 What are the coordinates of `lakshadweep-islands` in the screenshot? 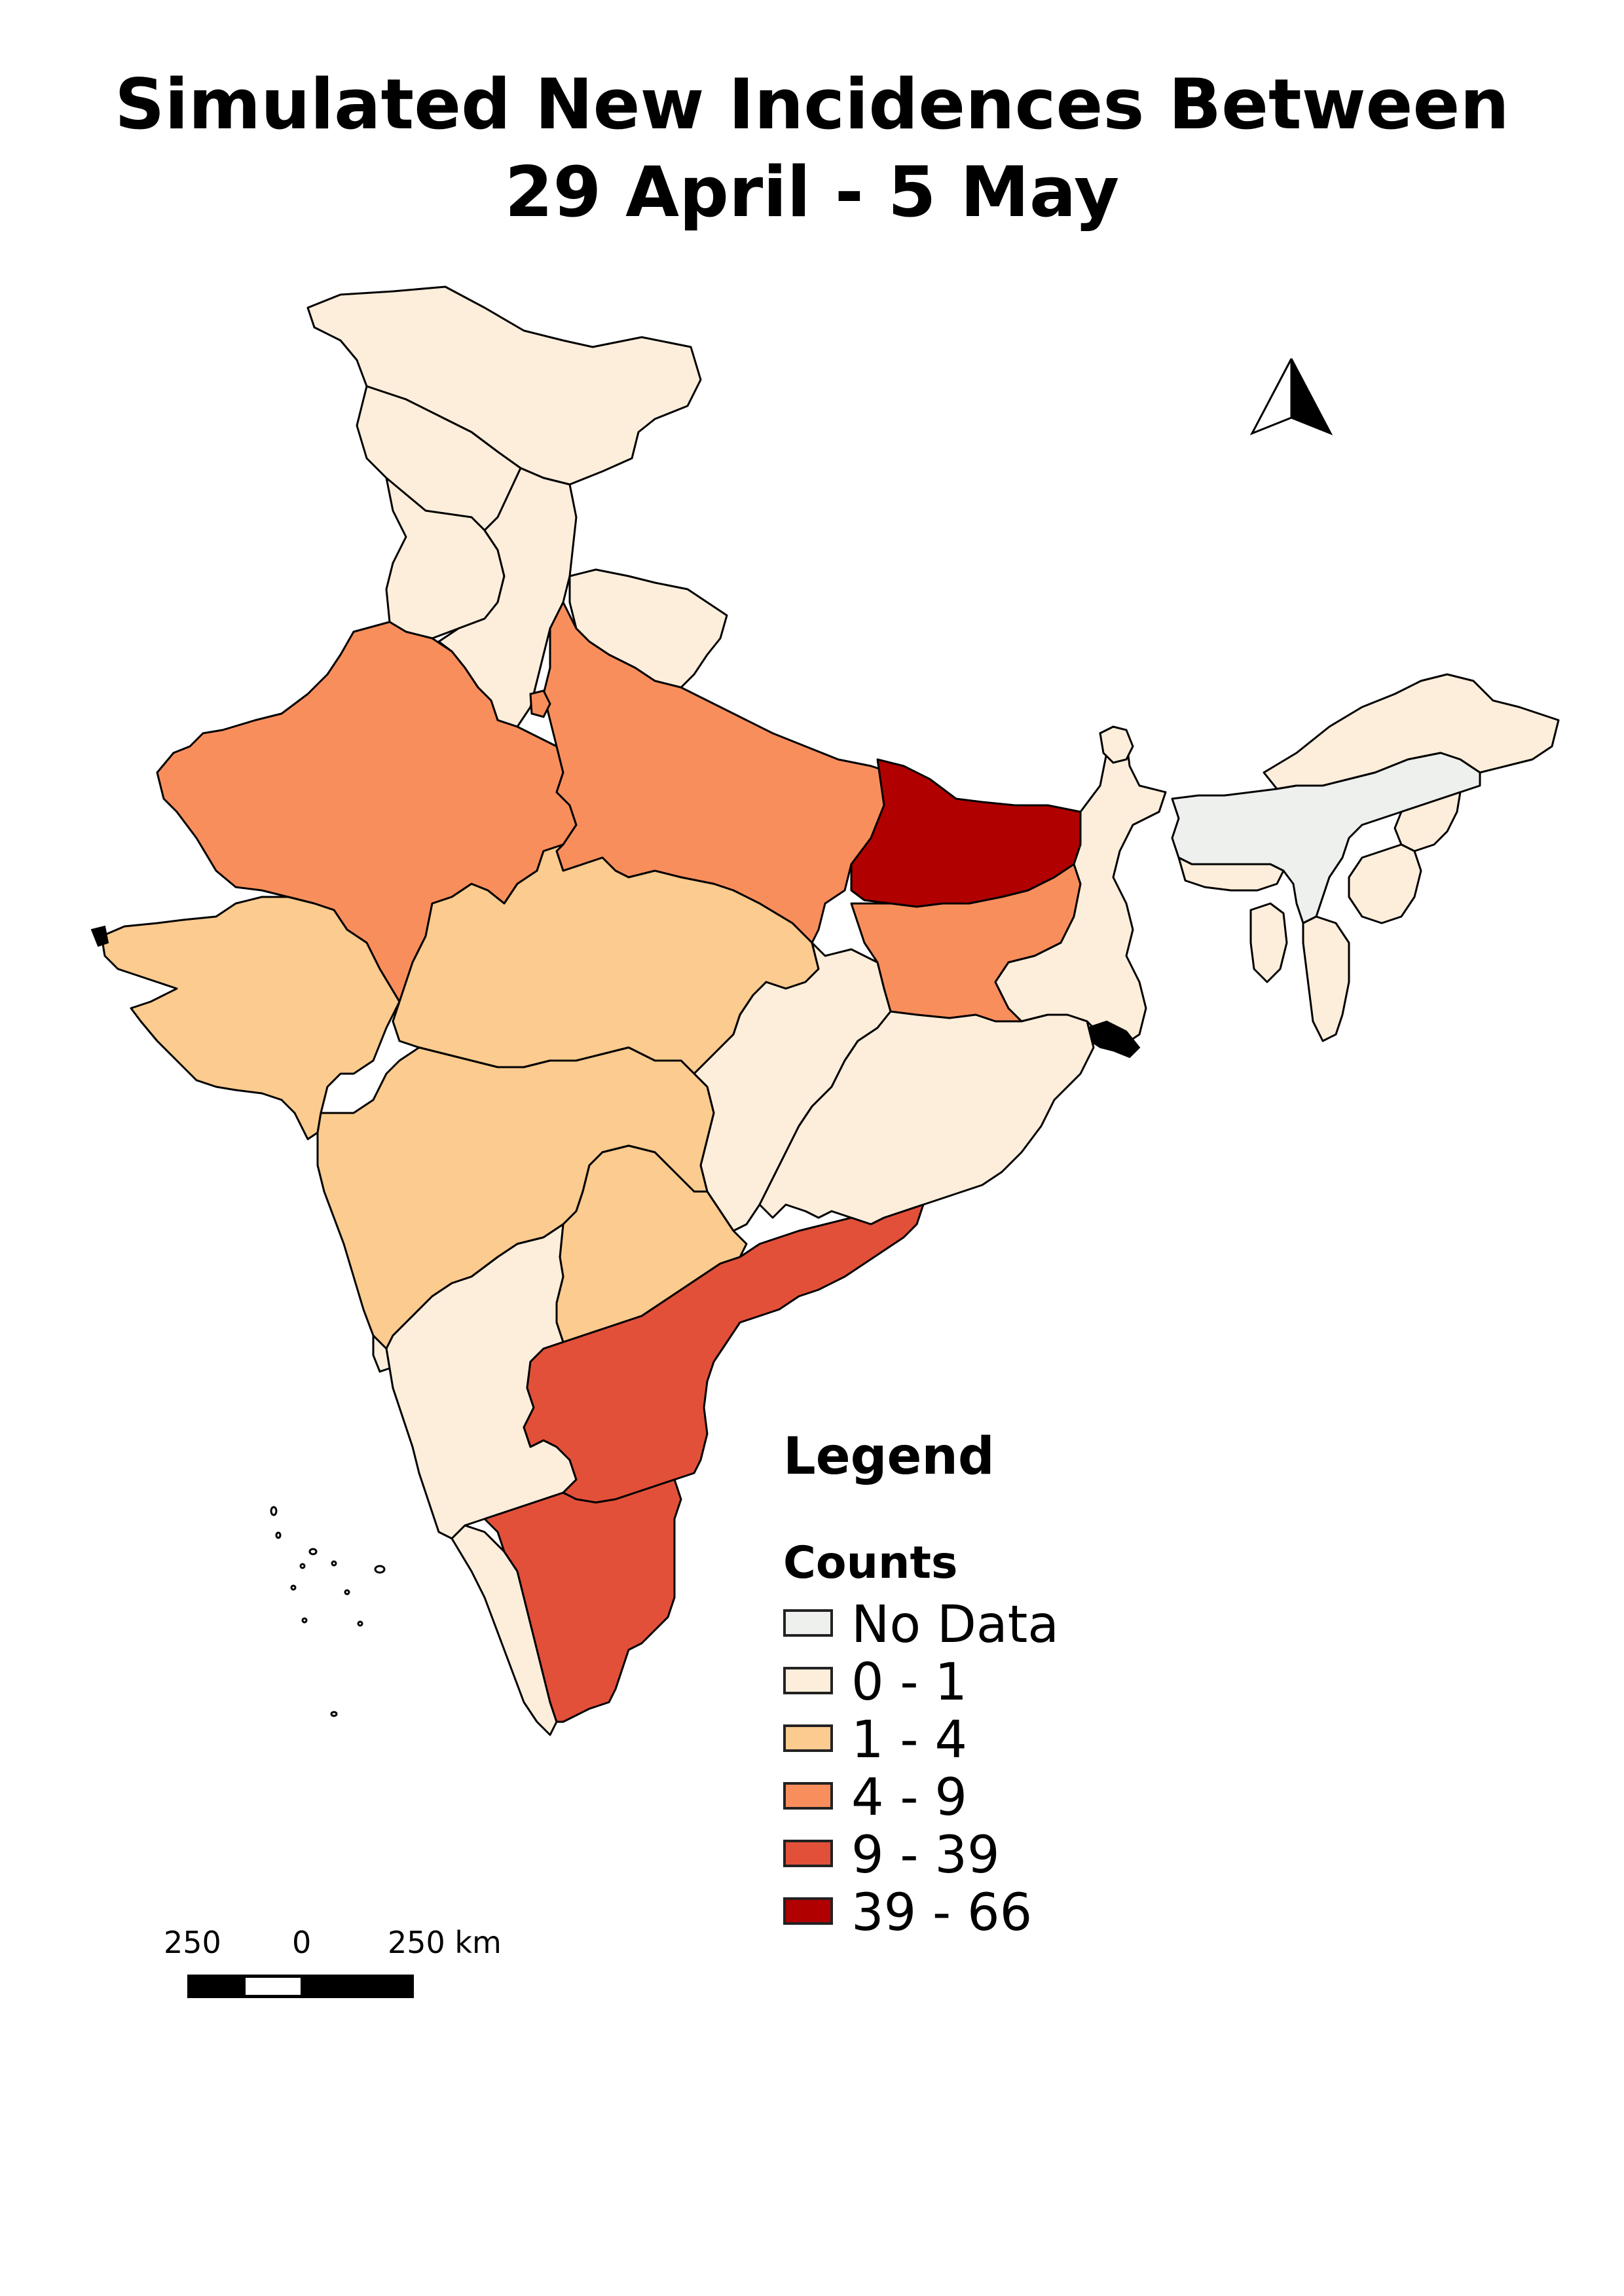 It's located at (328, 1611).